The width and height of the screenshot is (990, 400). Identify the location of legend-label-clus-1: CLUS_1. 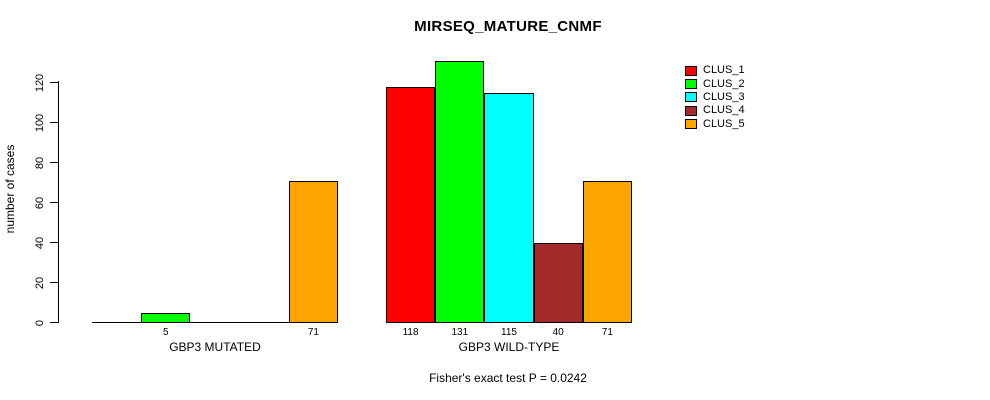
(724, 70).